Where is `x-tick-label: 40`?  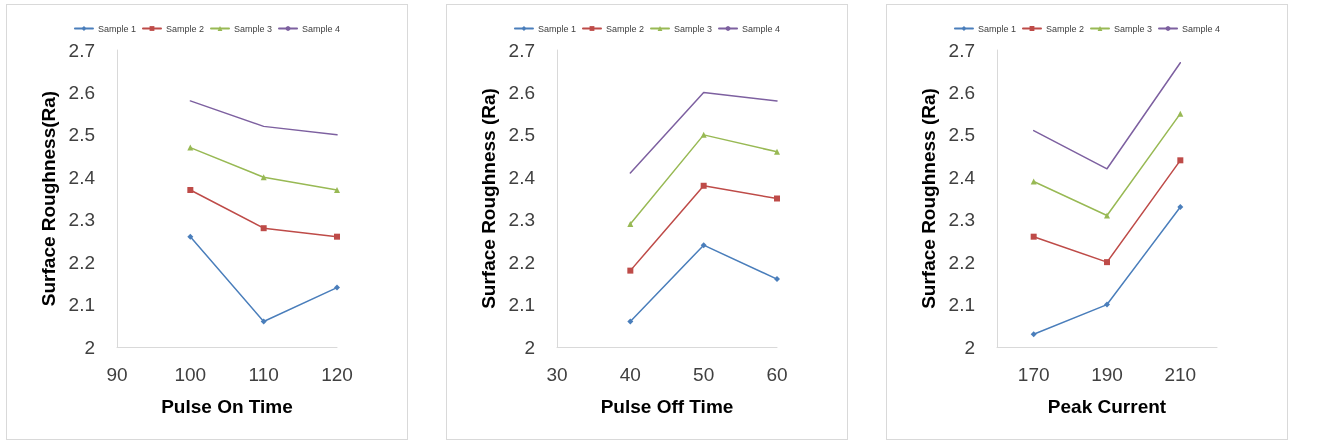
x-tick-label: 40 is located at coordinates (630, 374).